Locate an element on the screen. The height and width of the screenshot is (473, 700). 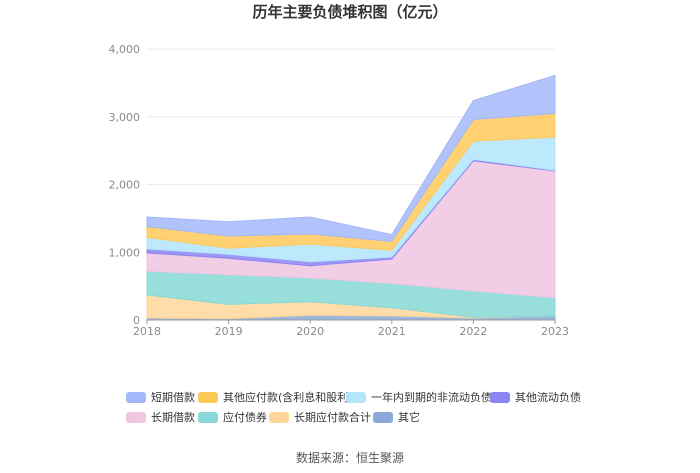
legend-label: 长期借款 is located at coordinates (173, 417).